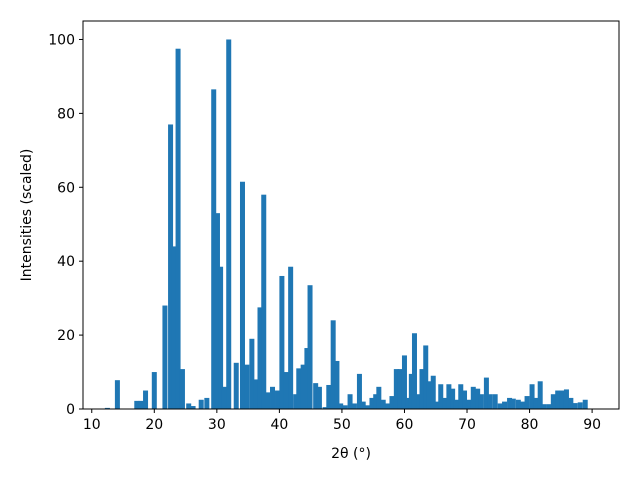 This screenshot has height=480, width=640. What do you see at coordinates (279, 425) in the screenshot?
I see `x-tick-label: 40` at bounding box center [279, 425].